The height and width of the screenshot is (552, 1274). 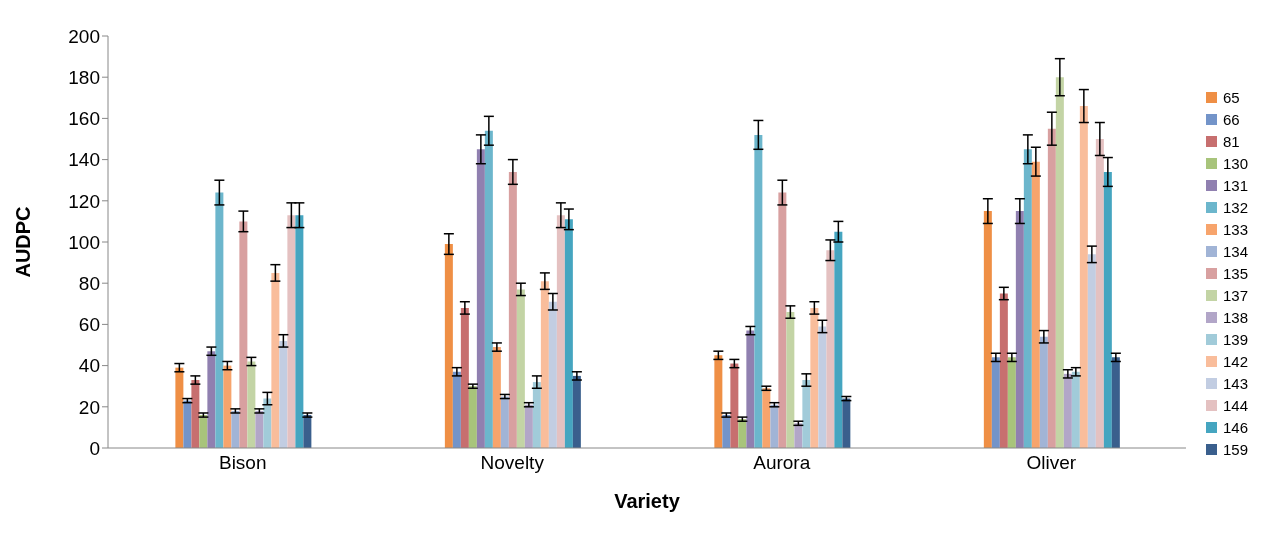 What do you see at coordinates (512, 463) in the screenshot?
I see `x-tick-label: Novelty` at bounding box center [512, 463].